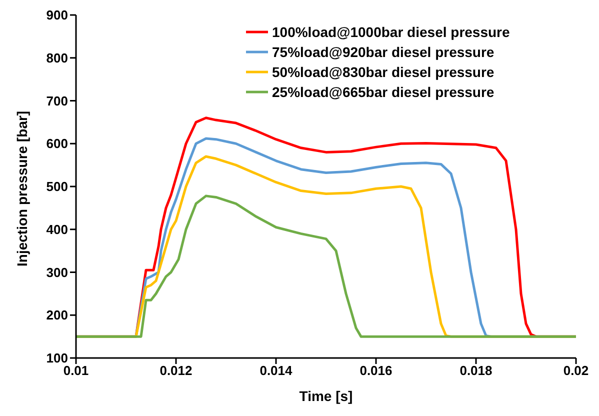 This screenshot has height=416, width=599. Describe the element at coordinates (57, 315) in the screenshot. I see `y-tick-label: 200` at that location.